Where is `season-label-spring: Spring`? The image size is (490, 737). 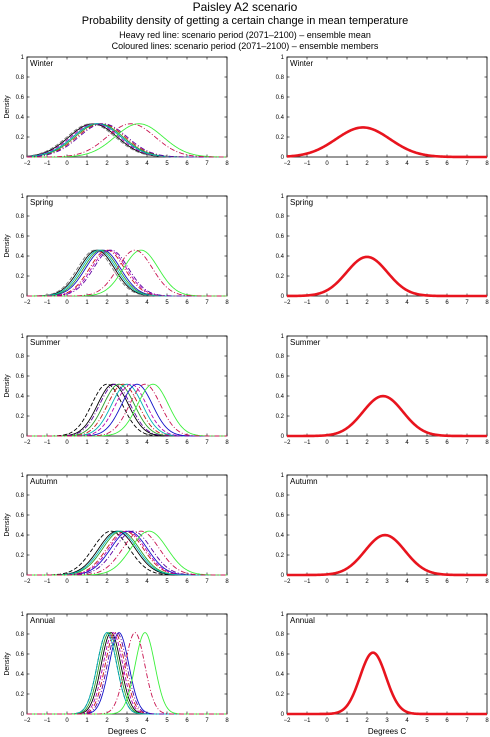 season-label-spring: Spring is located at coordinates (41, 202).